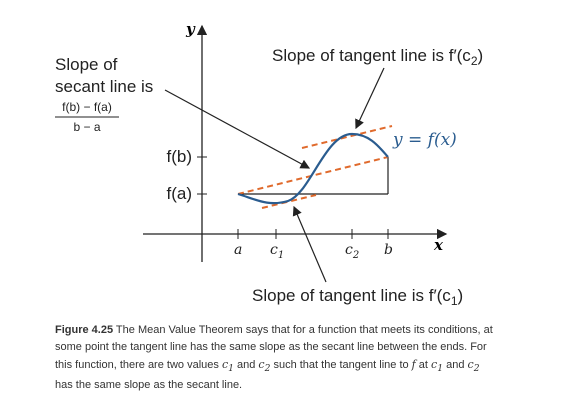 The width and height of the screenshot is (574, 409). What do you see at coordinates (190, 29) in the screenshot?
I see `y-axis-label: y` at bounding box center [190, 29].